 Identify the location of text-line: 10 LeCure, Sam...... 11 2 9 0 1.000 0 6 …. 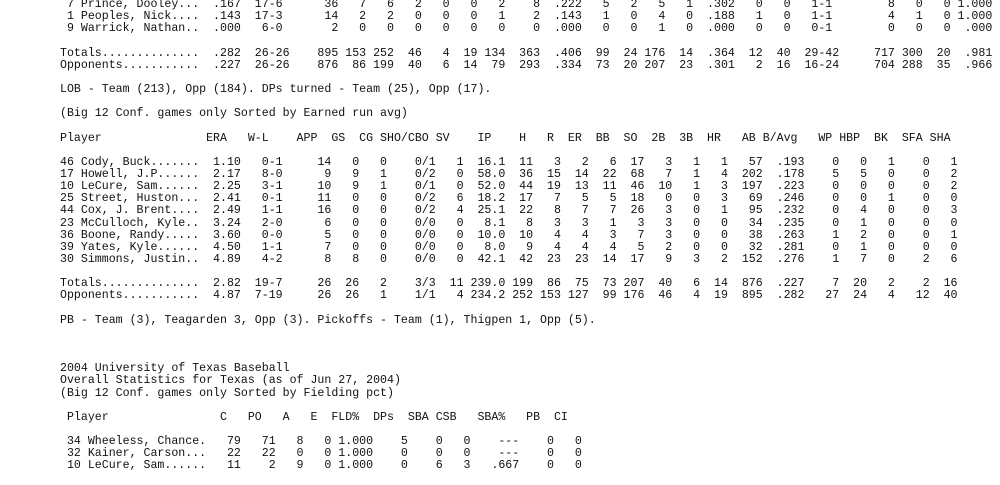
(321, 466).